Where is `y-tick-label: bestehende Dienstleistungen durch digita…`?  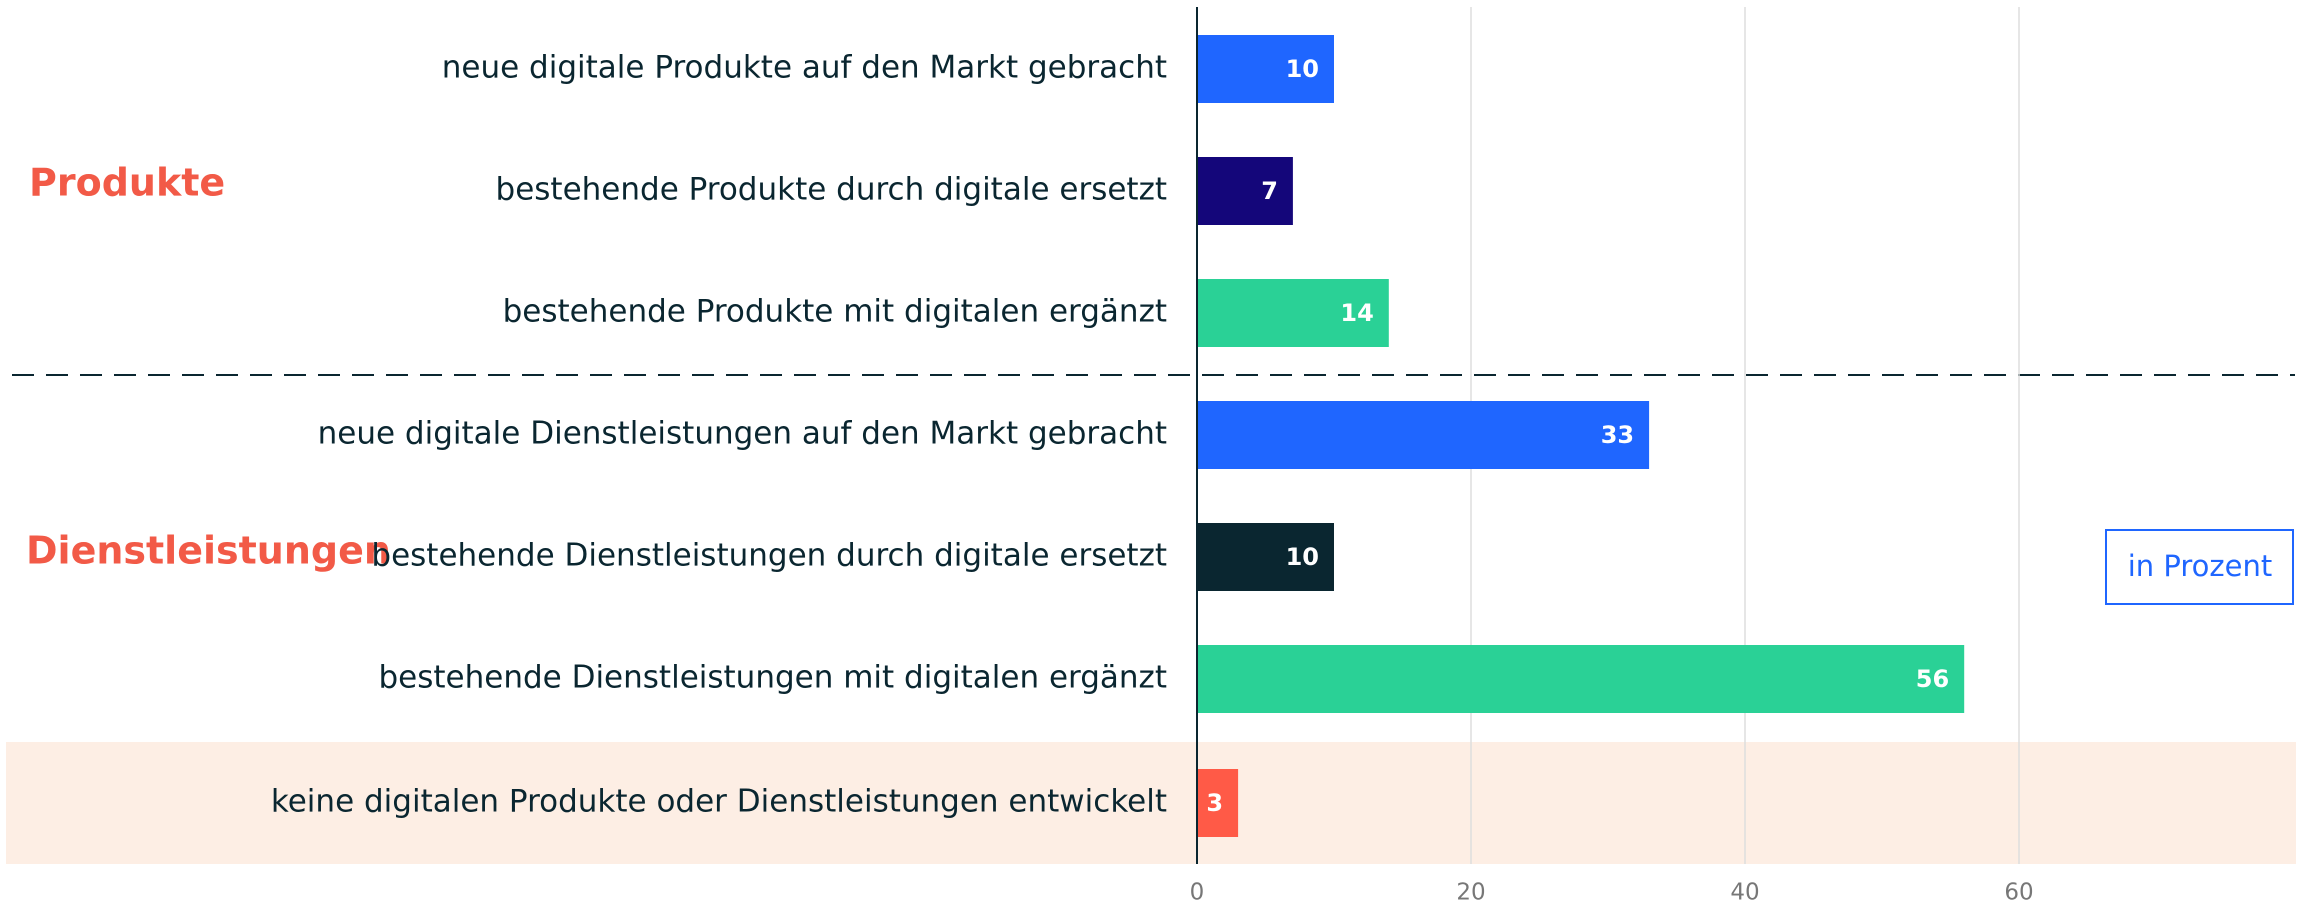
y-tick-label: bestehende Dienstleistungen durch digita… is located at coordinates (769, 556).